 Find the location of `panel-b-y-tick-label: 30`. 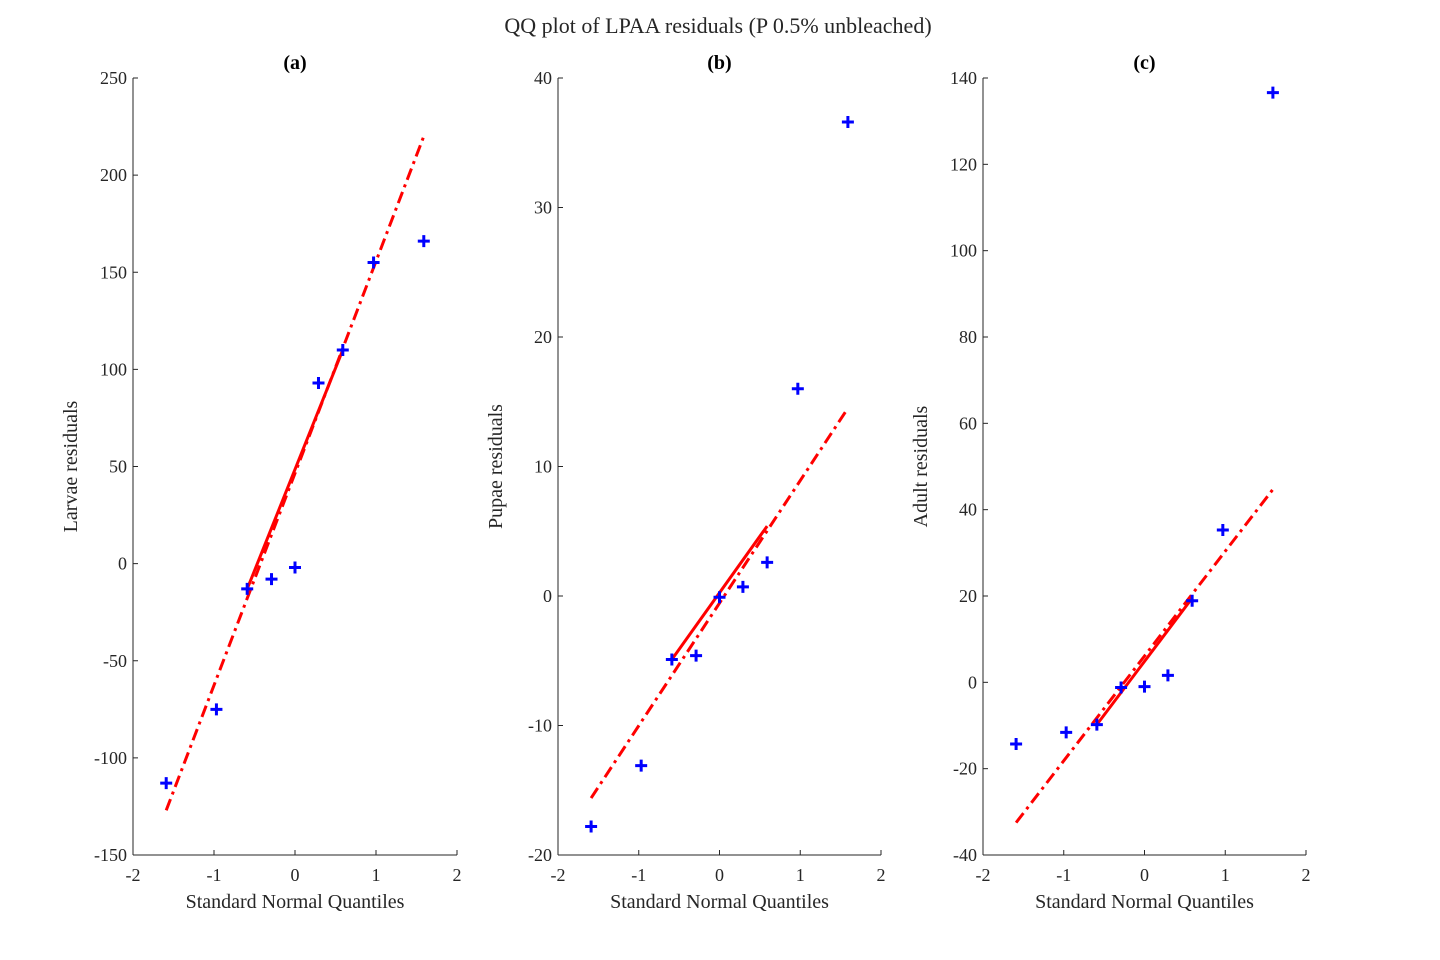

panel-b-y-tick-label: 30 is located at coordinates (543, 208).